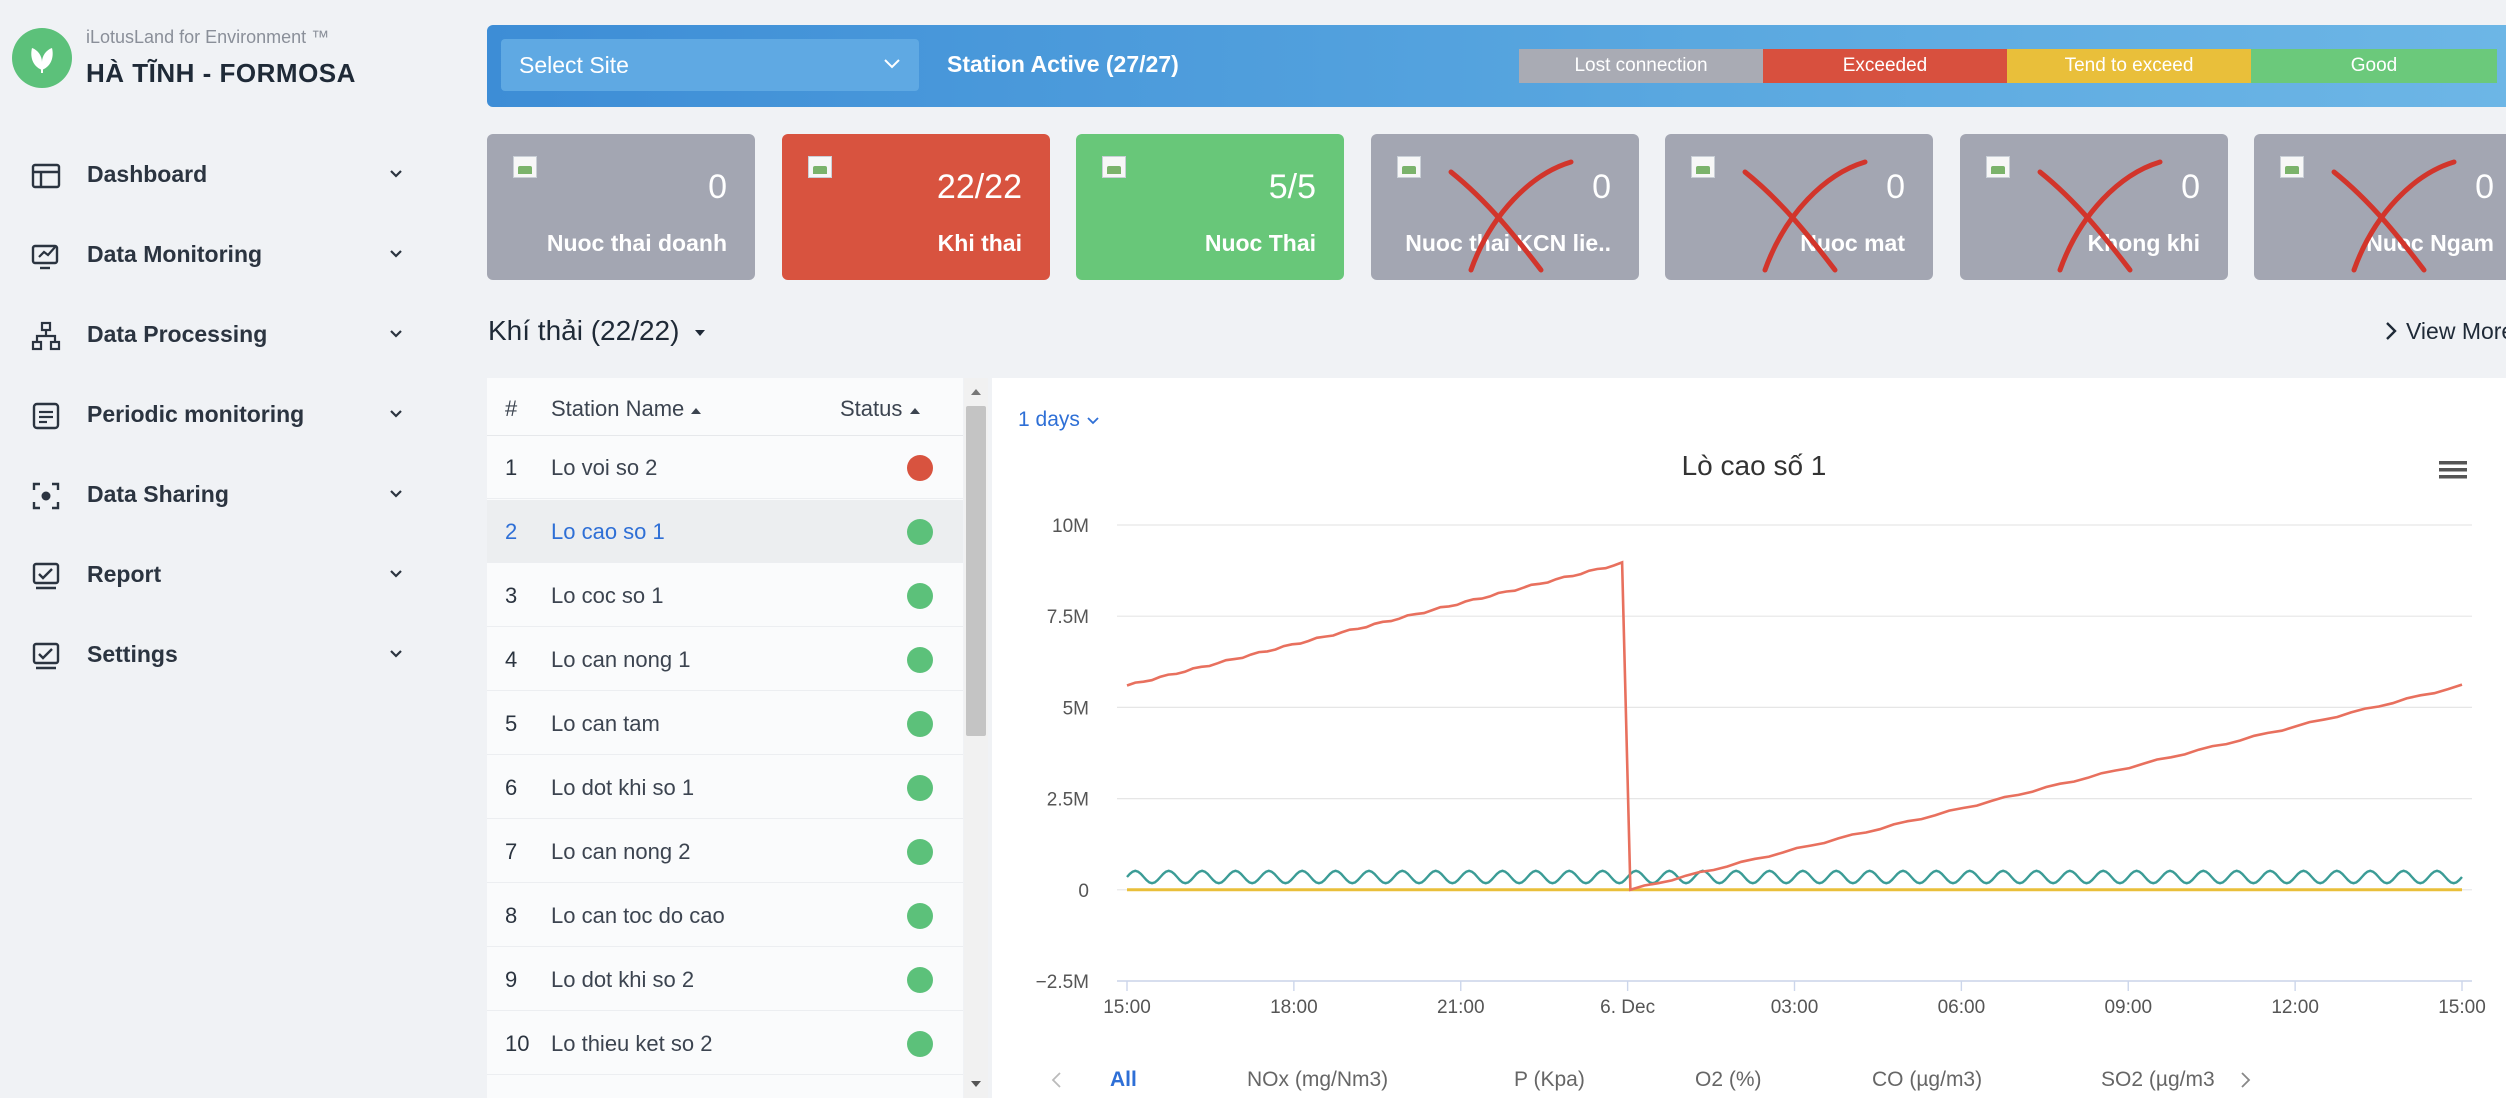 The width and height of the screenshot is (2506, 1098). Describe the element at coordinates (608, 531) in the screenshot. I see `station-name: Lo cao so 1` at that location.